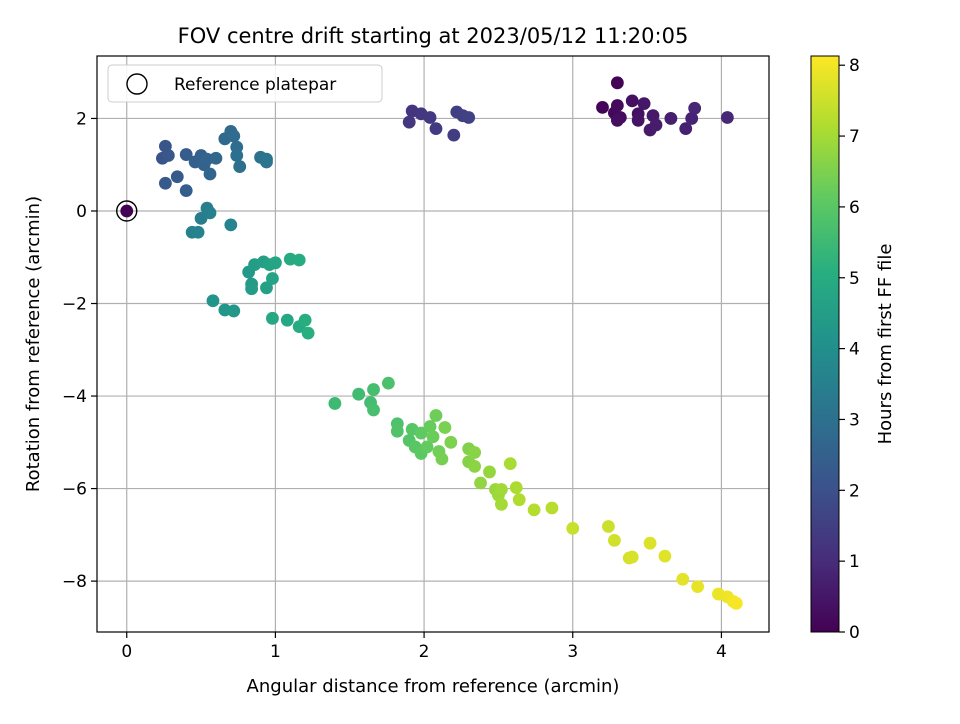  I want to click on y-ticks: 2 0 −2 −4 −6 −8, so click(79, 350).